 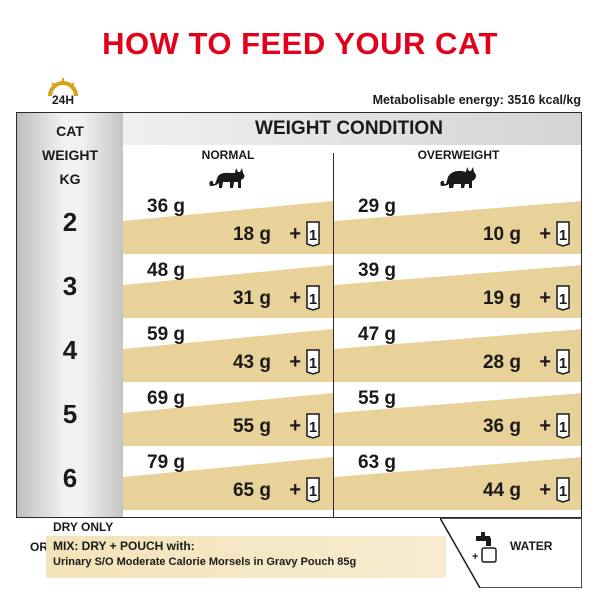 What do you see at coordinates (251, 426) in the screenshot?
I see `mix-dry-amount: 55 g` at bounding box center [251, 426].